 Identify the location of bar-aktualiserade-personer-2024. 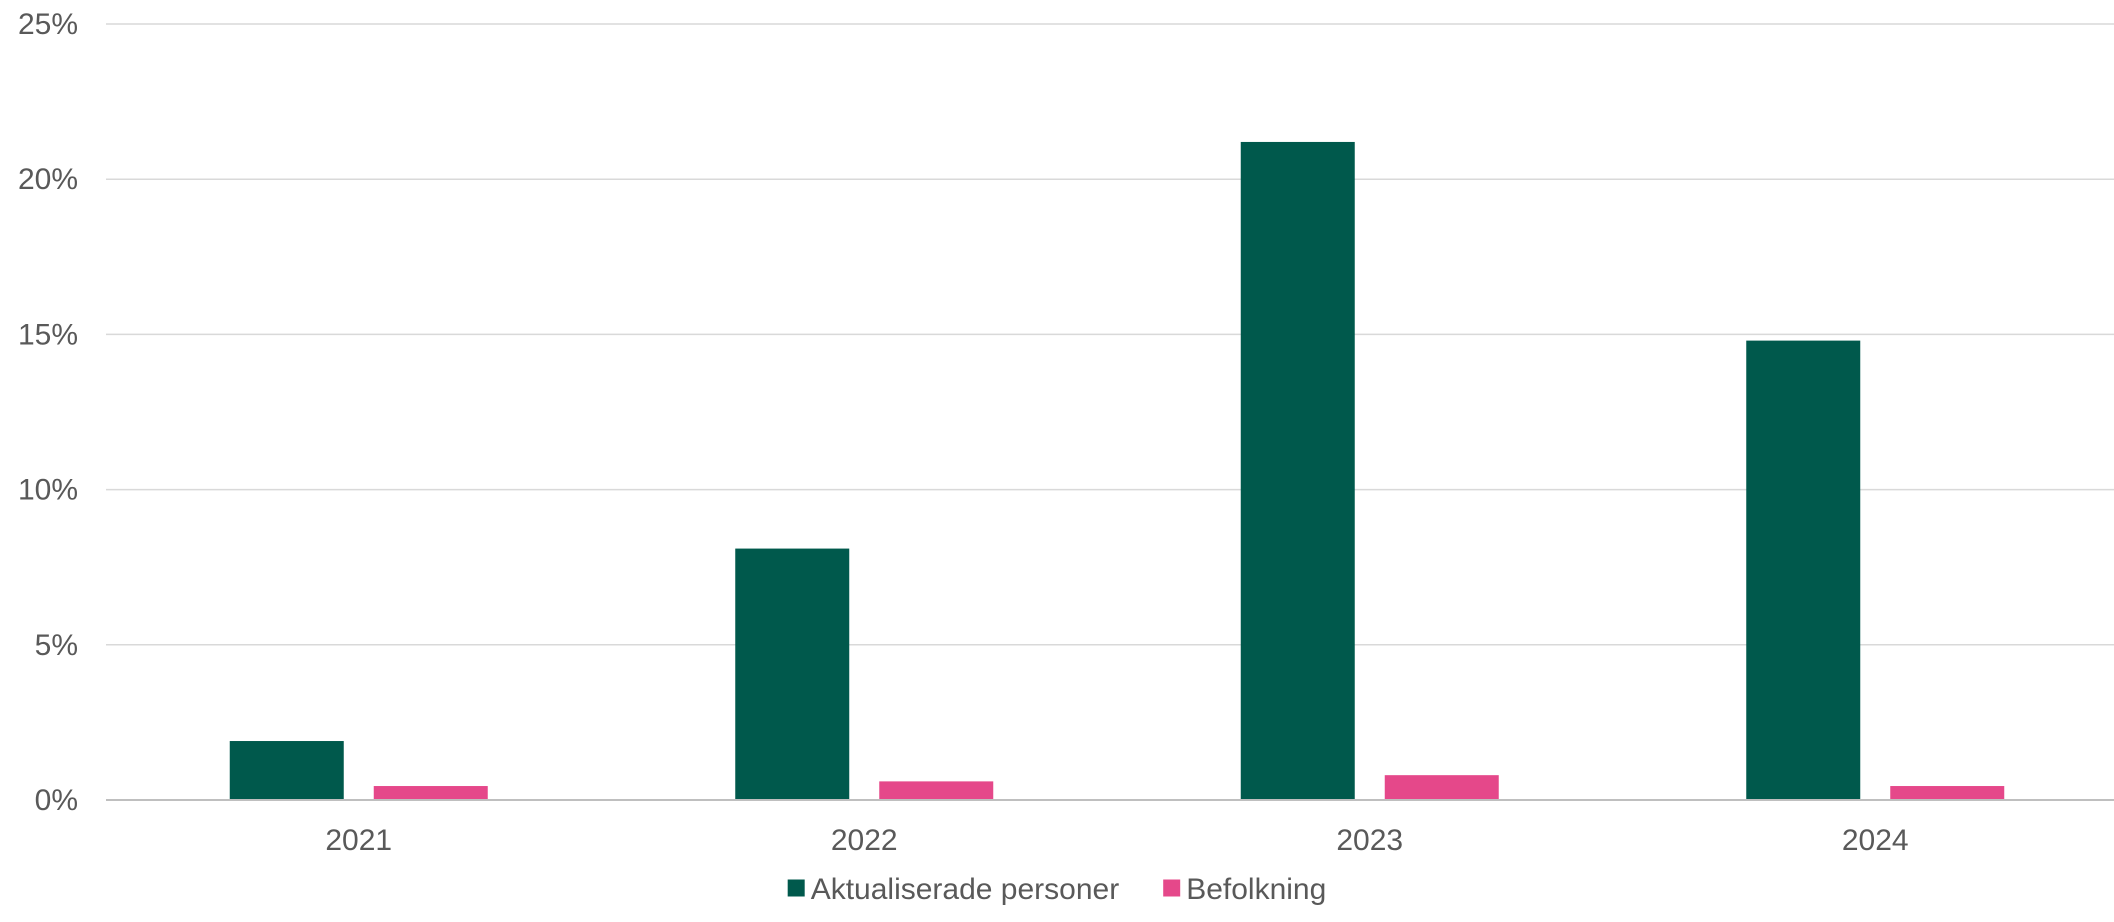
(1803, 570).